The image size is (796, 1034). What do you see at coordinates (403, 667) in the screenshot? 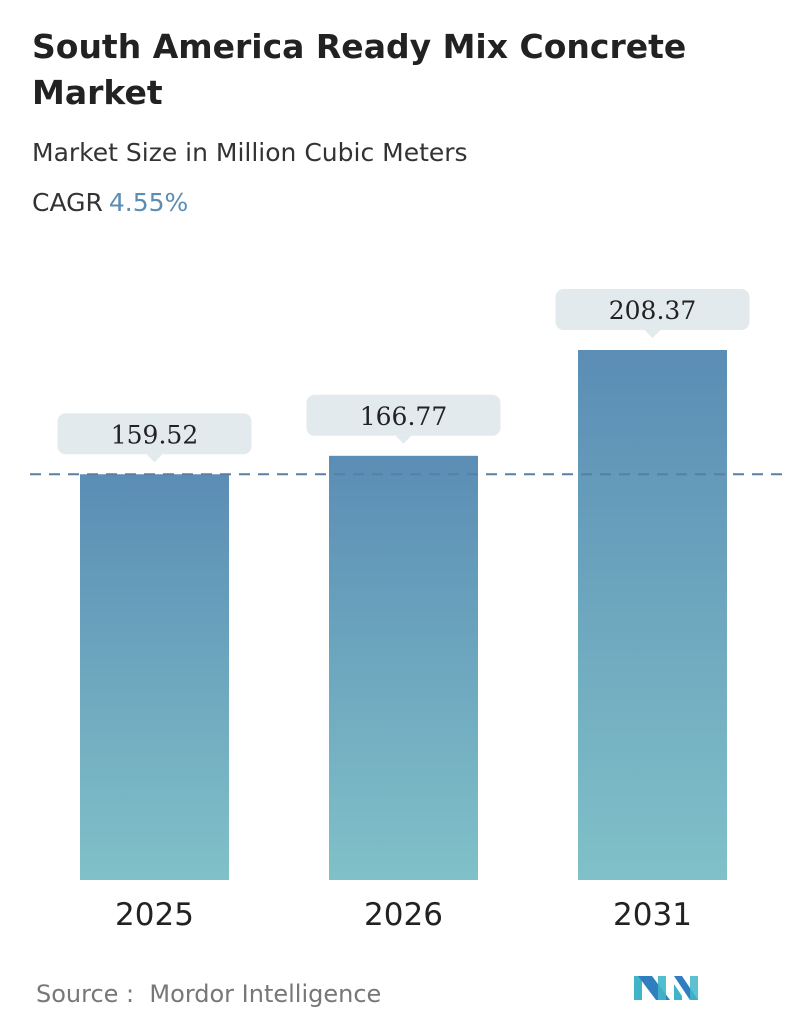
I see `bar-2026` at bounding box center [403, 667].